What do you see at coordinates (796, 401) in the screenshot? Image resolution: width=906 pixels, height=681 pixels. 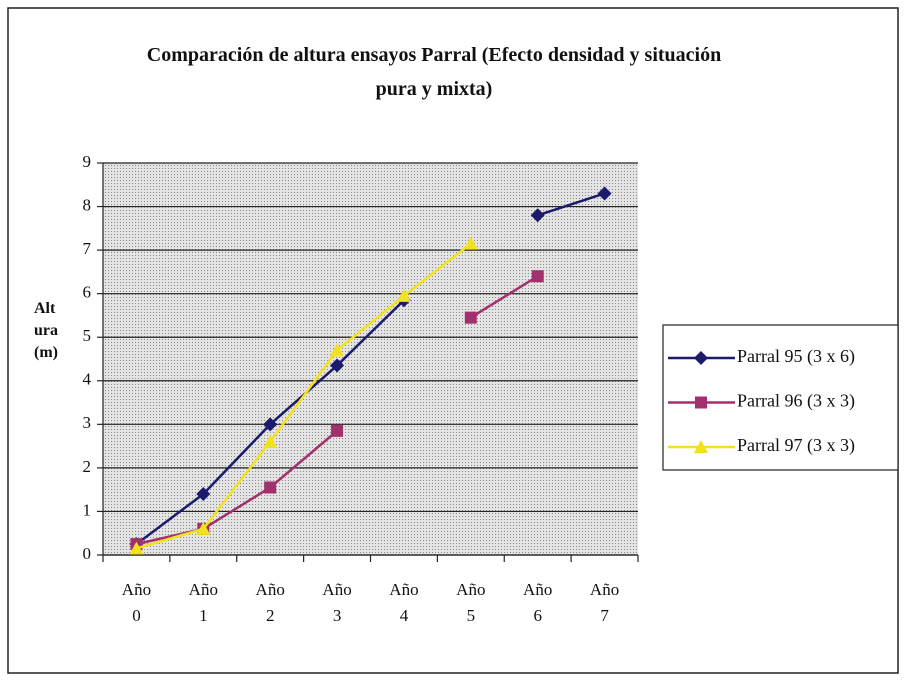 I see `legend-label: Parral 96 (3 x 3)` at bounding box center [796, 401].